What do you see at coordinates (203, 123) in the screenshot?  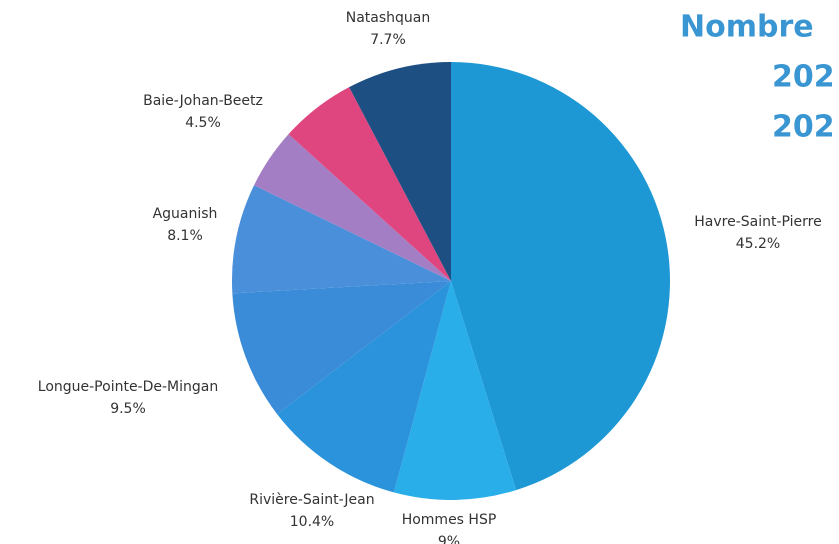 I see `slice-value-label: 4.5%` at bounding box center [203, 123].